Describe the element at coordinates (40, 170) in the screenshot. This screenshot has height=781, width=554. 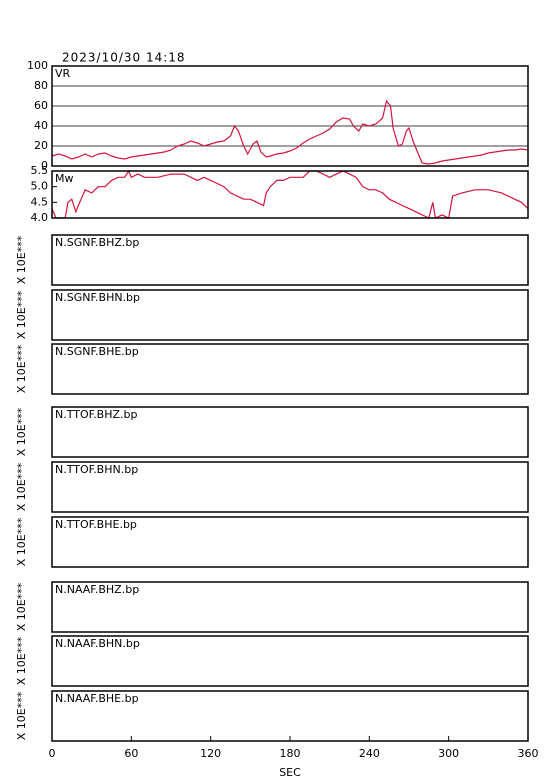
I see `y-tick-label: 5.5` at that location.